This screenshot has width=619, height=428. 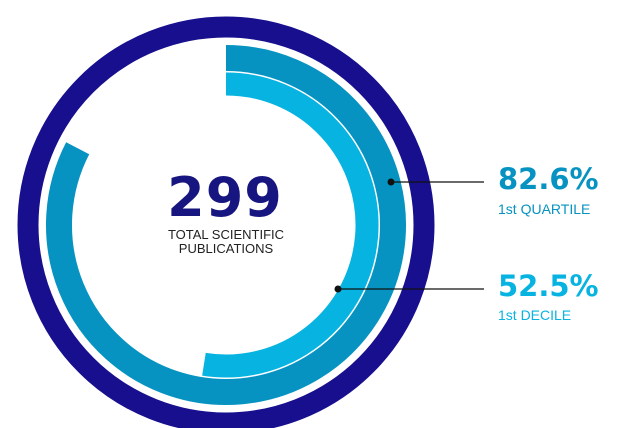 I want to click on center-label-line-1: TOTAL SCIENTIFIC, so click(x=226, y=234).